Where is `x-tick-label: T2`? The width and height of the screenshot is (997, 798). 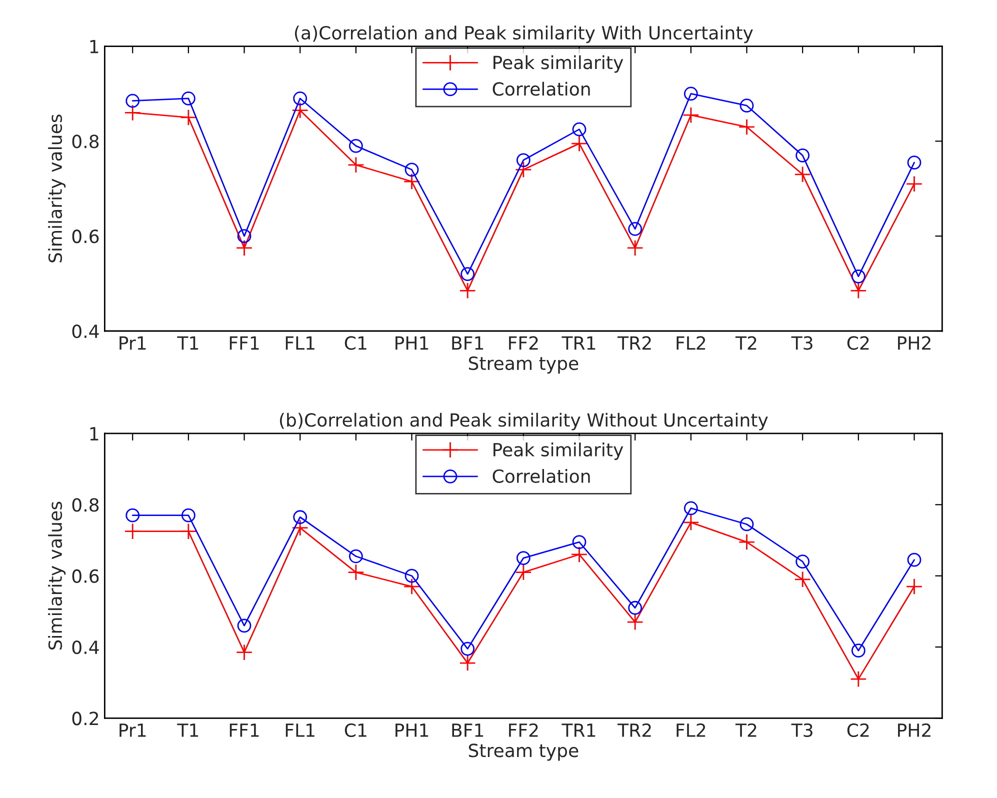
x-tick-label: T2 is located at coordinates (745, 343).